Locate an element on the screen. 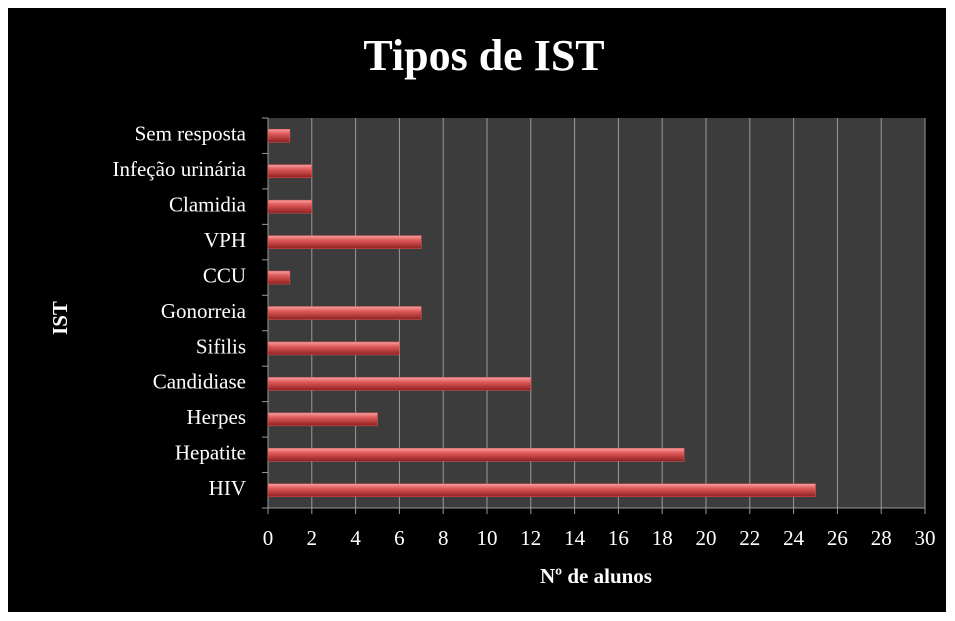 This screenshot has width=955, height=621. x-tick-label: 20 is located at coordinates (706, 538).